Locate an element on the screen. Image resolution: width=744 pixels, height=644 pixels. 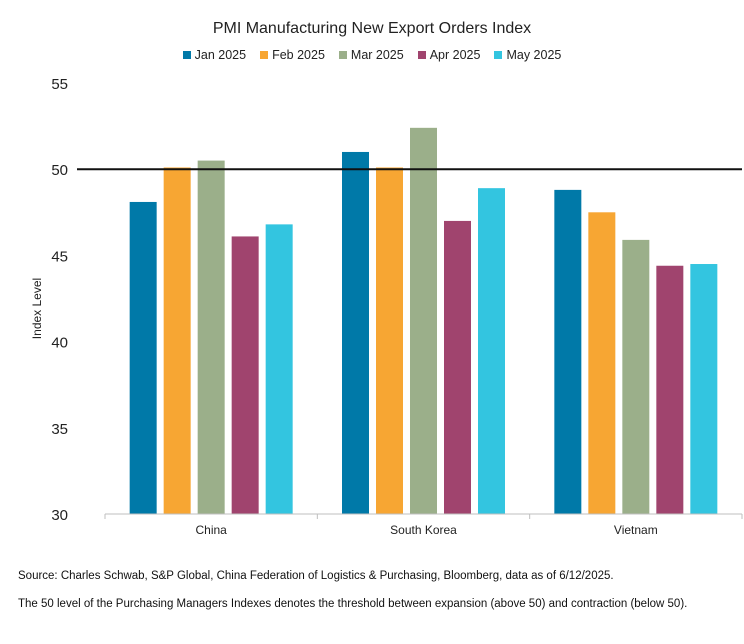
x-tick-label: Vietnam is located at coordinates (636, 530).